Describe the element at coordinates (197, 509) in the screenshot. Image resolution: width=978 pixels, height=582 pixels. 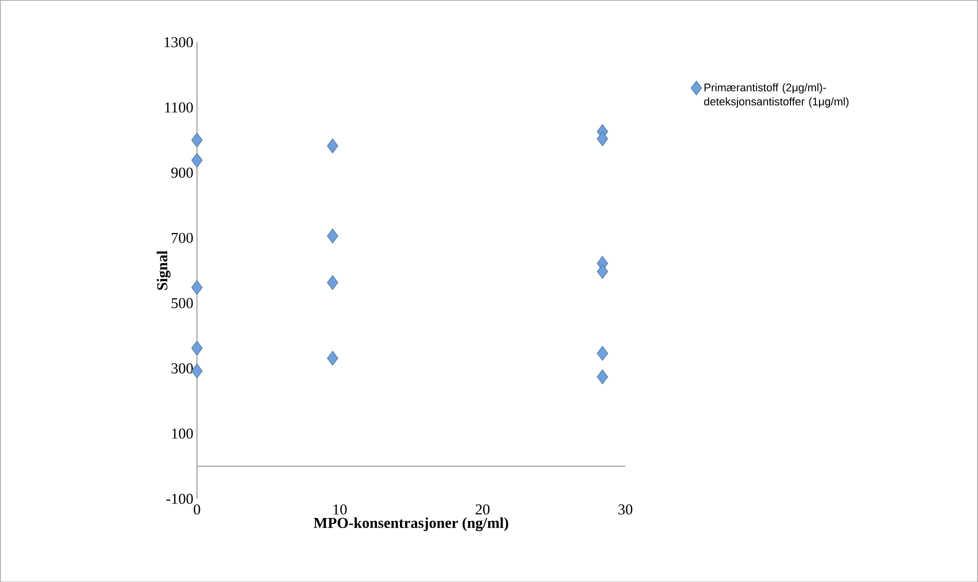
I see `x-tick-label: 0` at that location.